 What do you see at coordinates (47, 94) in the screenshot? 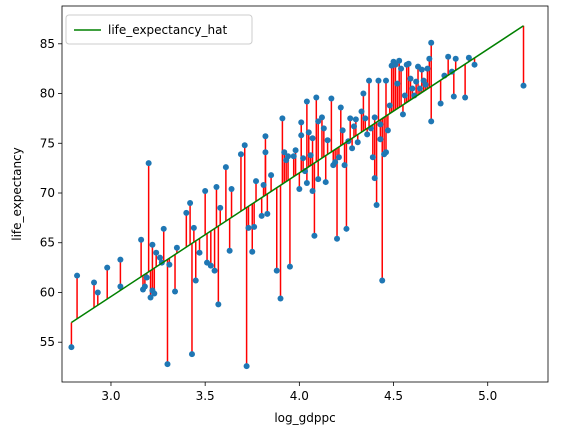
I see `y-tick-label: 80` at bounding box center [47, 94].